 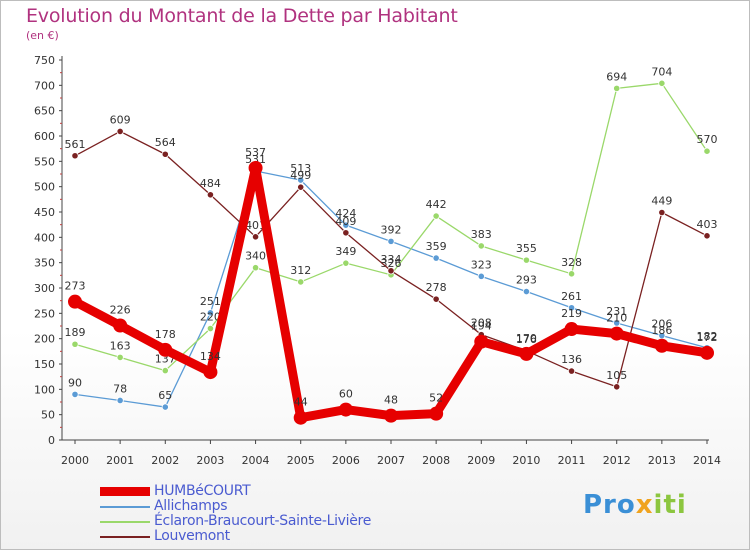 What do you see at coordinates (255, 152) in the screenshot?
I see `data-label: 537` at bounding box center [255, 152].